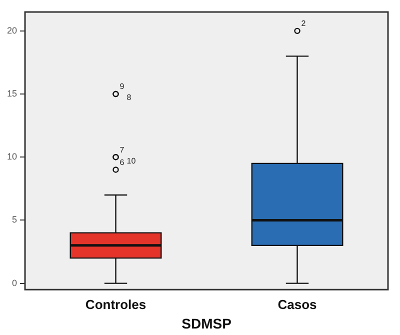 The width and height of the screenshot is (400, 335). I want to click on annotation: 6, so click(122, 162).